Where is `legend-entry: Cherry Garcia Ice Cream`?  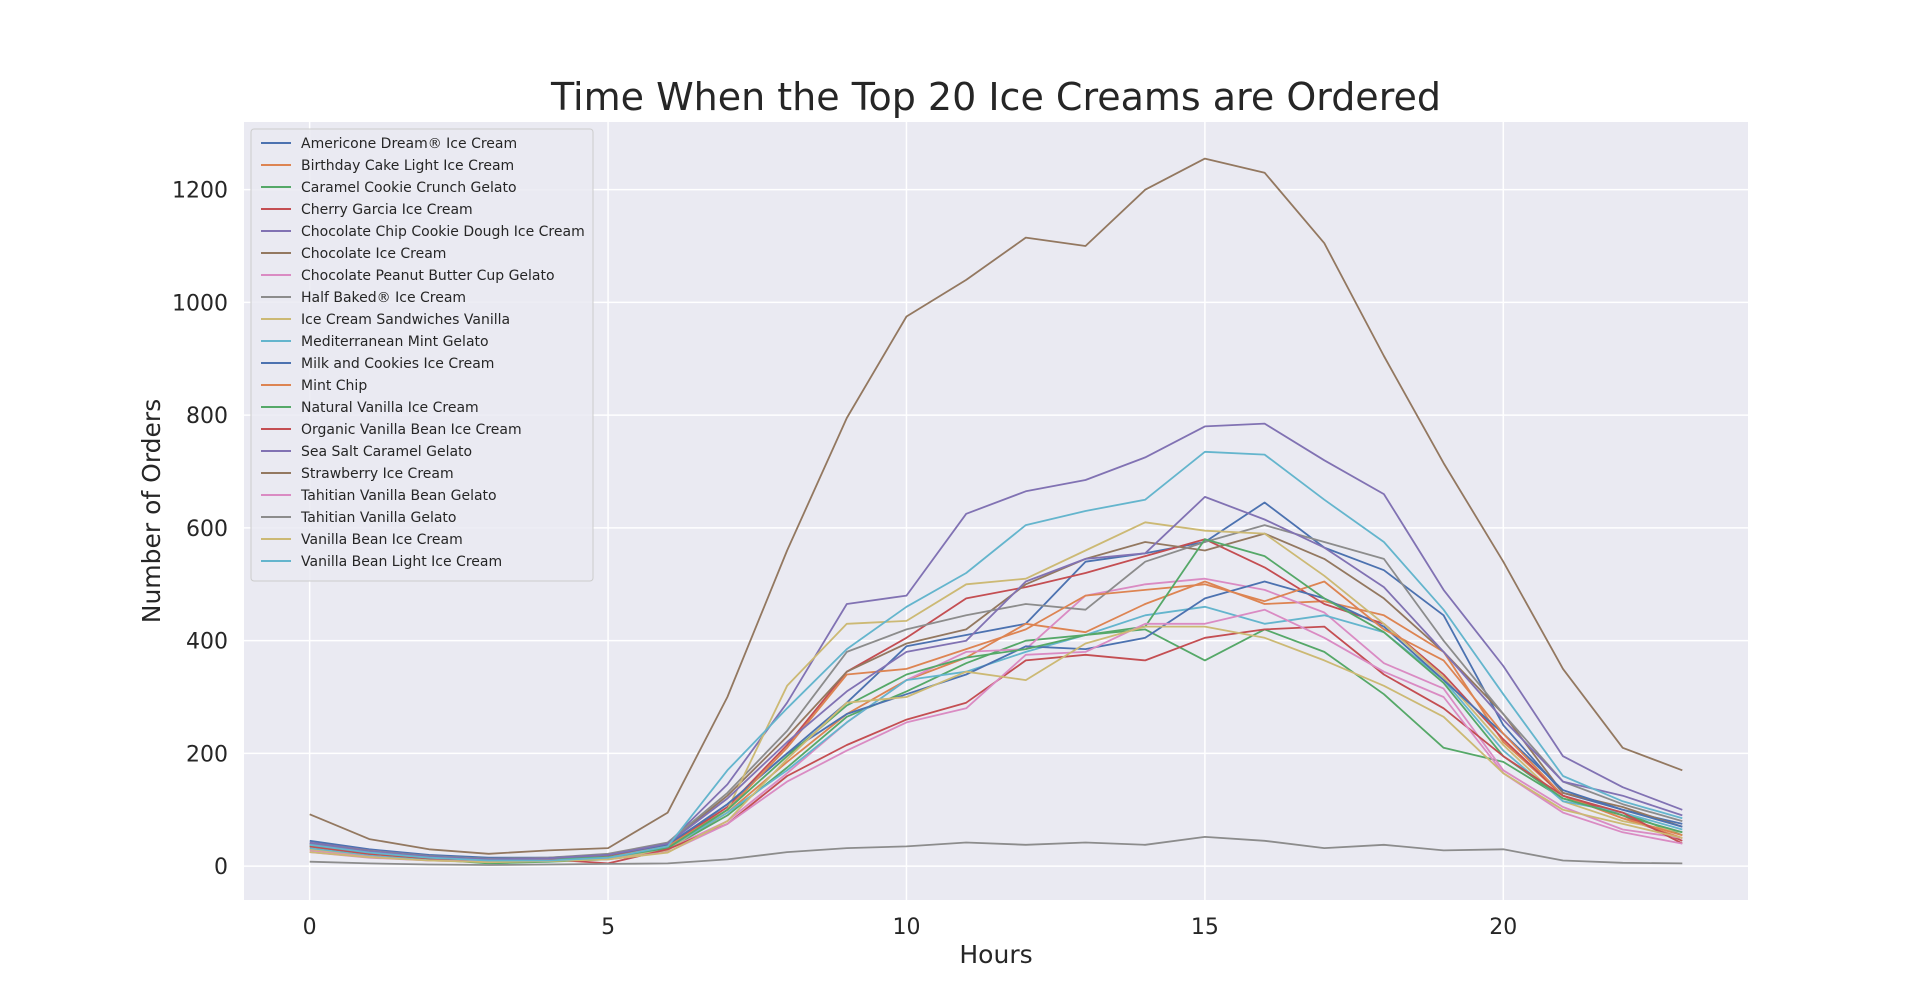
legend-entry: Cherry Garcia Ice Cream is located at coordinates (387, 210).